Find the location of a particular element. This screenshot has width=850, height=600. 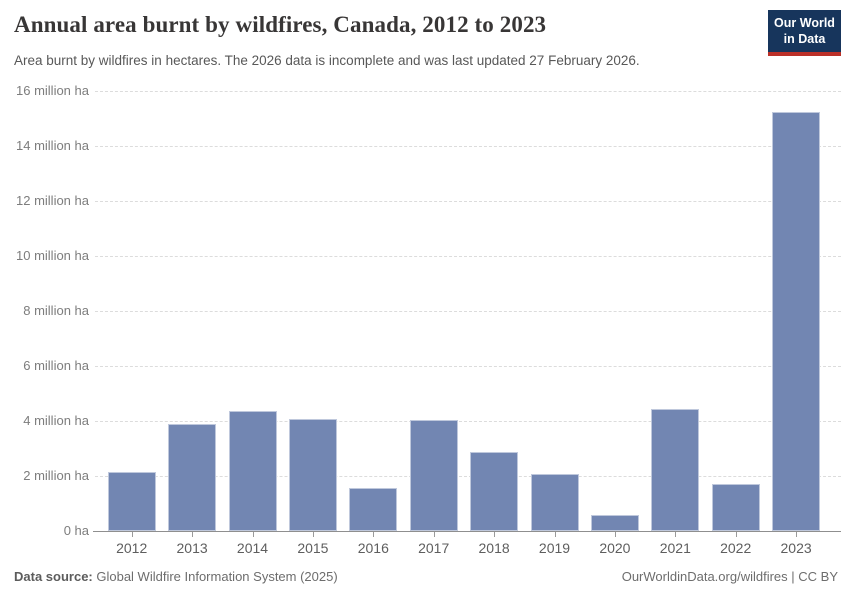

bar-2017 is located at coordinates (433, 475).